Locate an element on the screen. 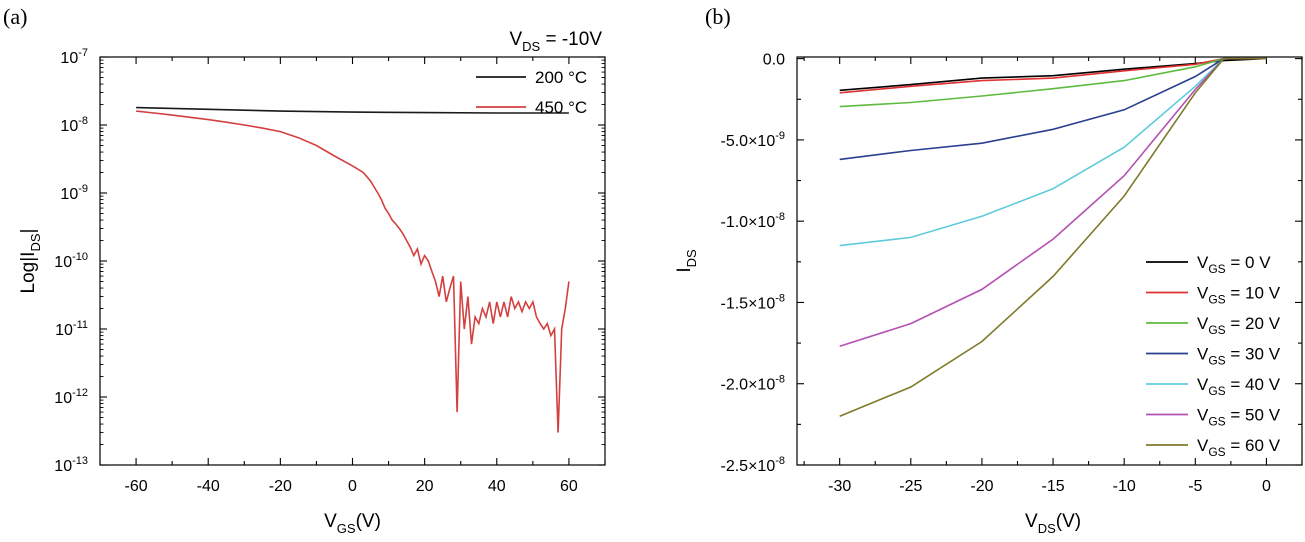  x-tick-label-a: -60 is located at coordinates (136, 486).